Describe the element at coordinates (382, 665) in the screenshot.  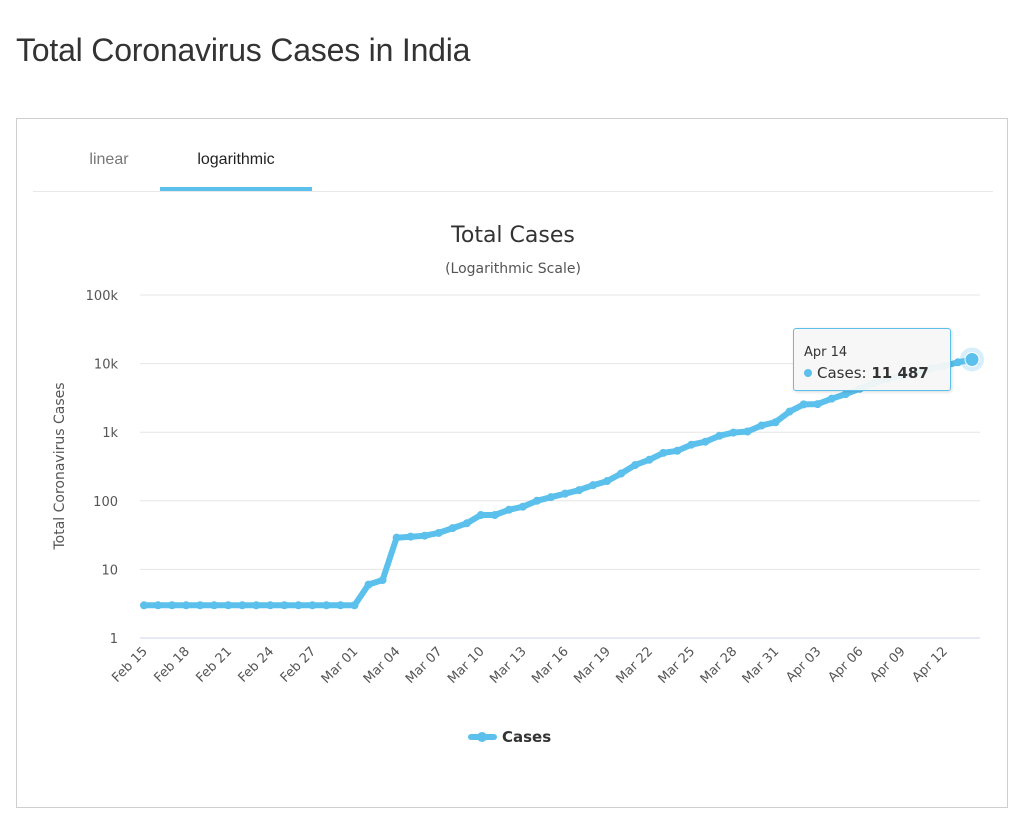
I see `x-tick-label: Mar 04` at that location.